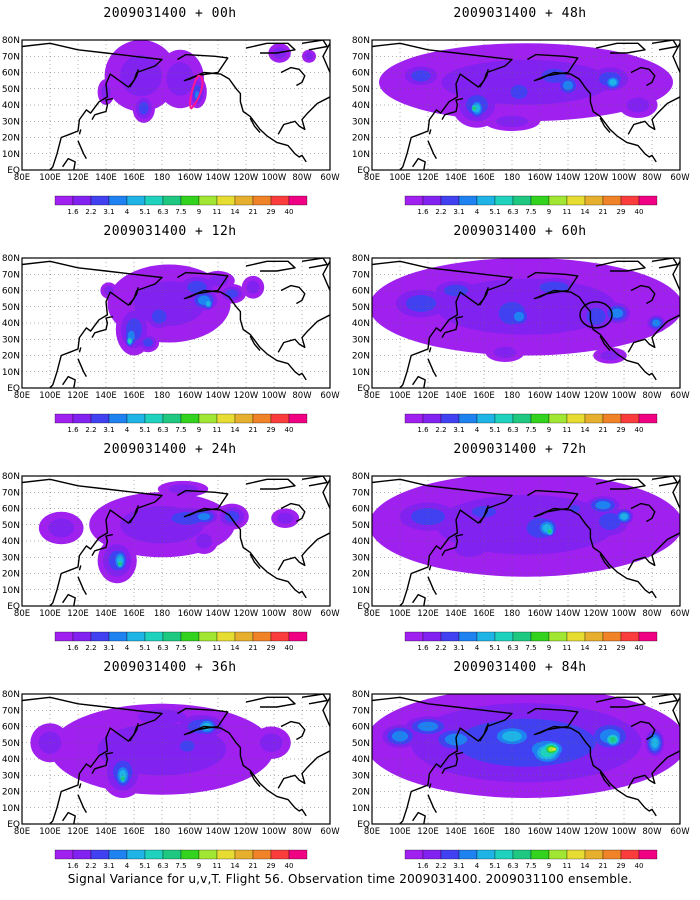 Image resolution: width=700 pixels, height=900 pixels. What do you see at coordinates (361, 493) in the screenshot?
I see `lat-tick-label: 70N` at bounding box center [361, 493].